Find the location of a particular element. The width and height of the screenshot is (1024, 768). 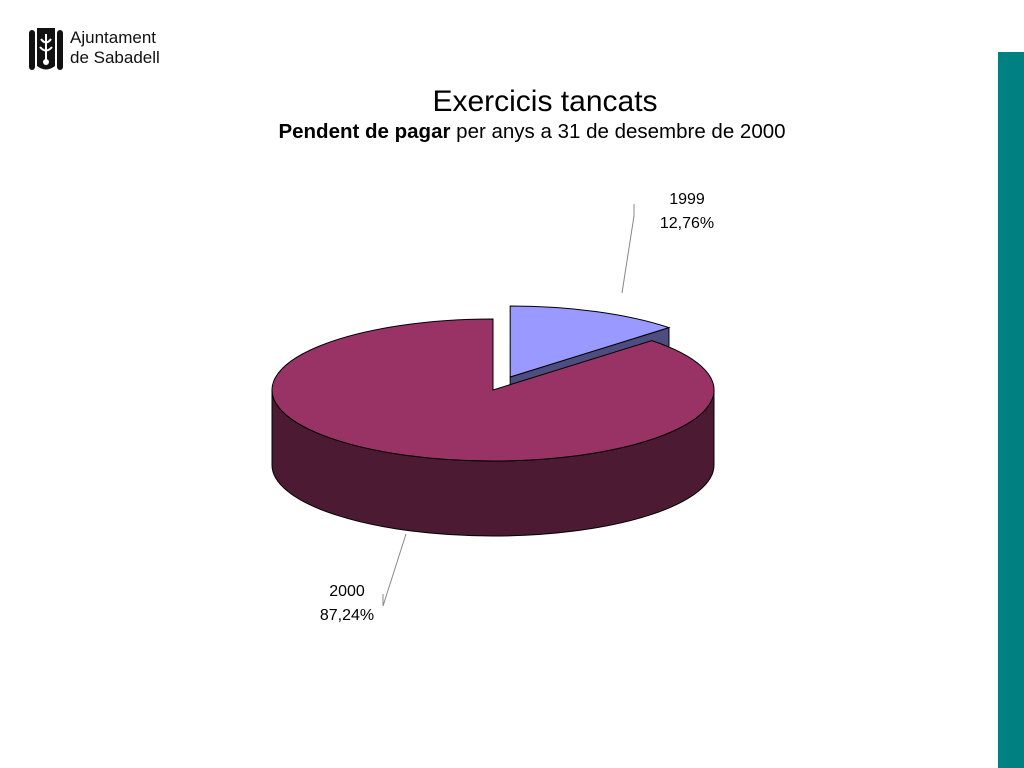

leader-line-1999 is located at coordinates (628, 249).